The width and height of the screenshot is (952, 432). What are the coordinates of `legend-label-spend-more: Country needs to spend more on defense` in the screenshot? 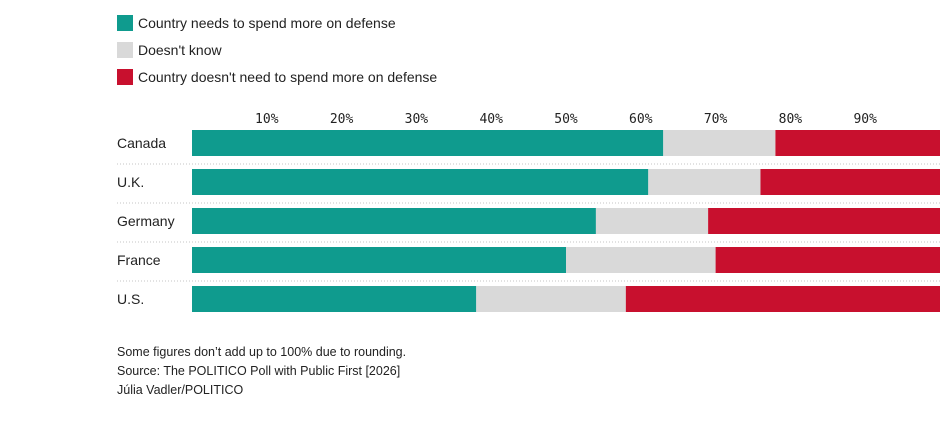 It's located at (267, 22).